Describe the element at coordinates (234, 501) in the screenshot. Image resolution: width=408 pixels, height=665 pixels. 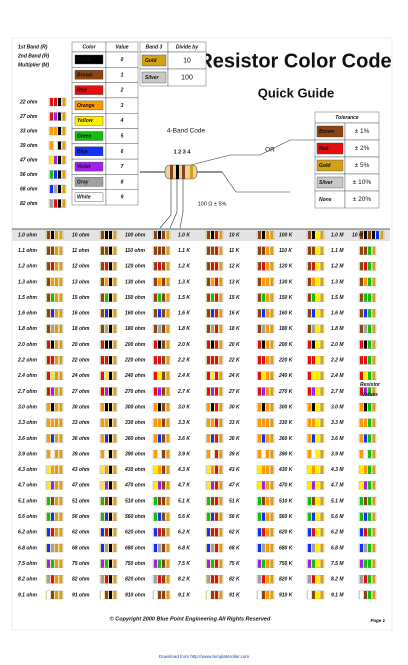
I see `resistor-value: 51 K` at that location.